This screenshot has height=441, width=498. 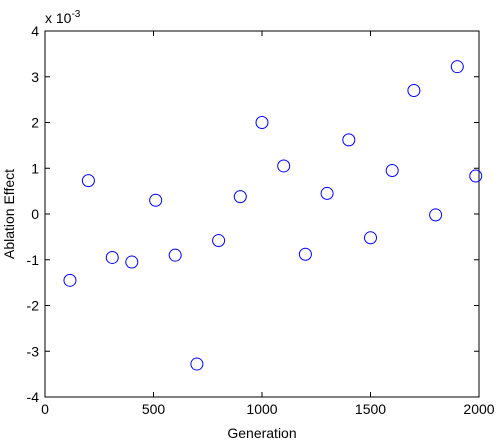 I want to click on y-tick-label: -2, so click(x=33, y=306).